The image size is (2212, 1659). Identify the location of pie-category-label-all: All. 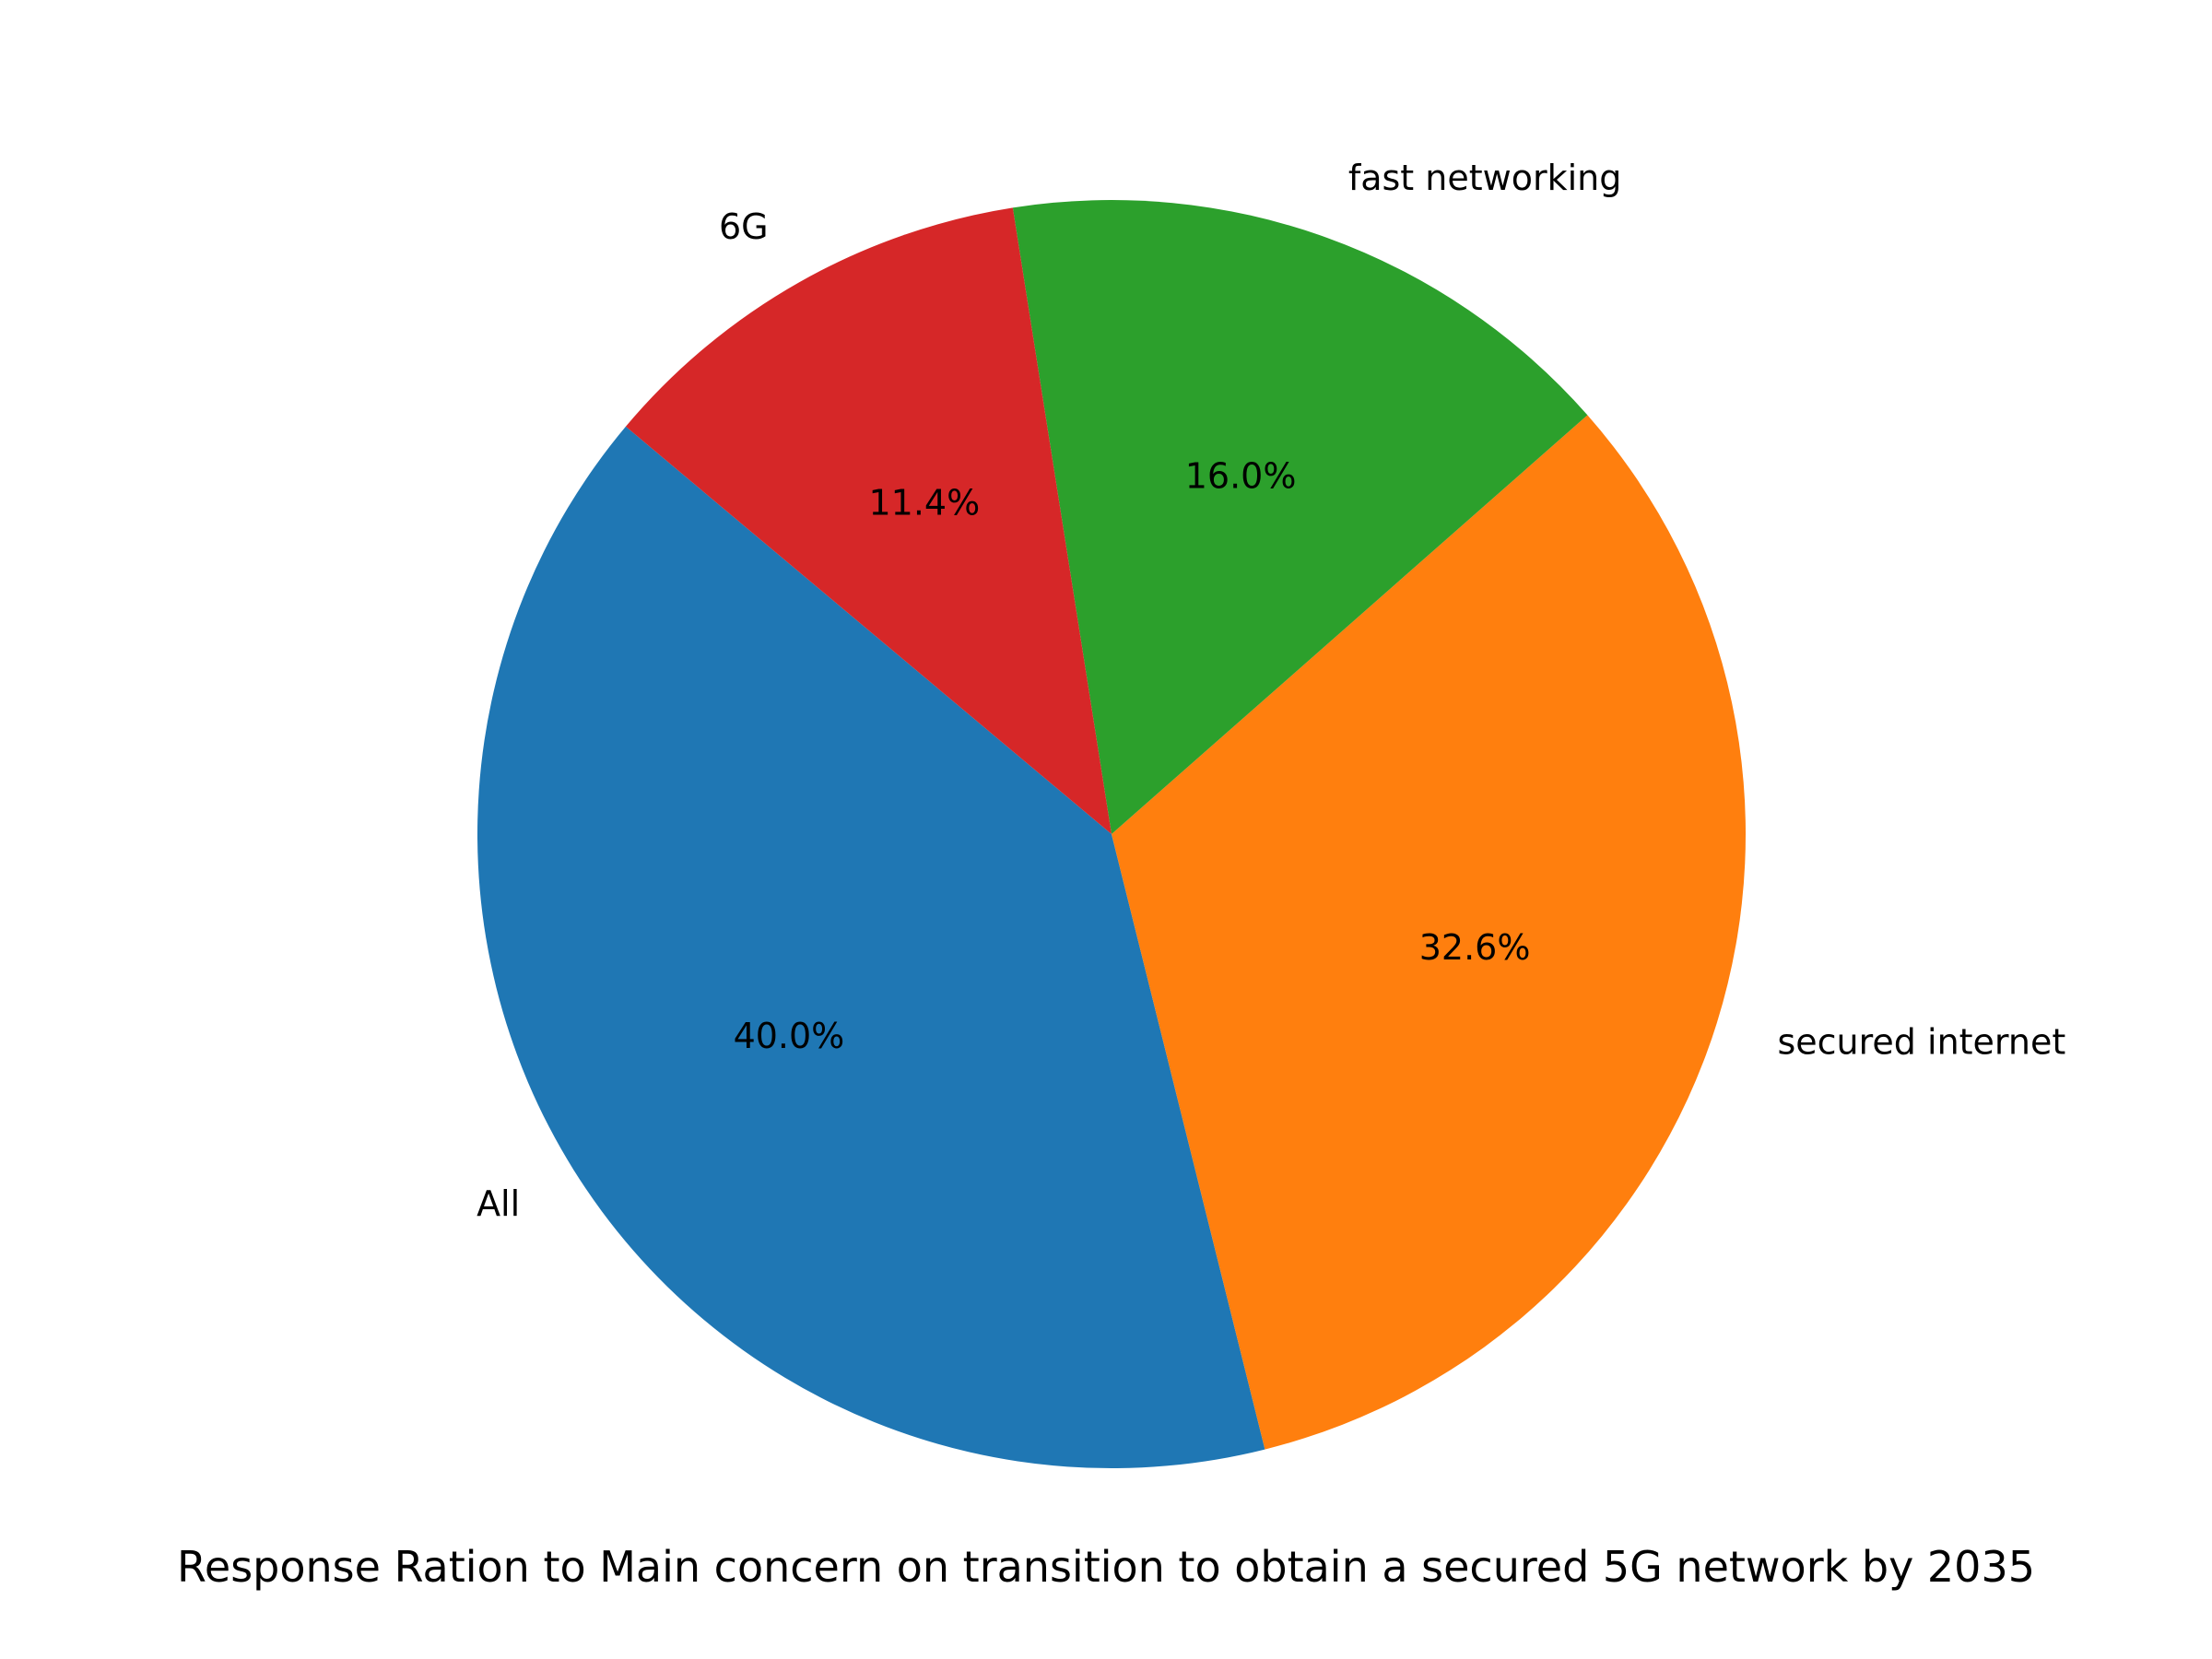
(498, 1203).